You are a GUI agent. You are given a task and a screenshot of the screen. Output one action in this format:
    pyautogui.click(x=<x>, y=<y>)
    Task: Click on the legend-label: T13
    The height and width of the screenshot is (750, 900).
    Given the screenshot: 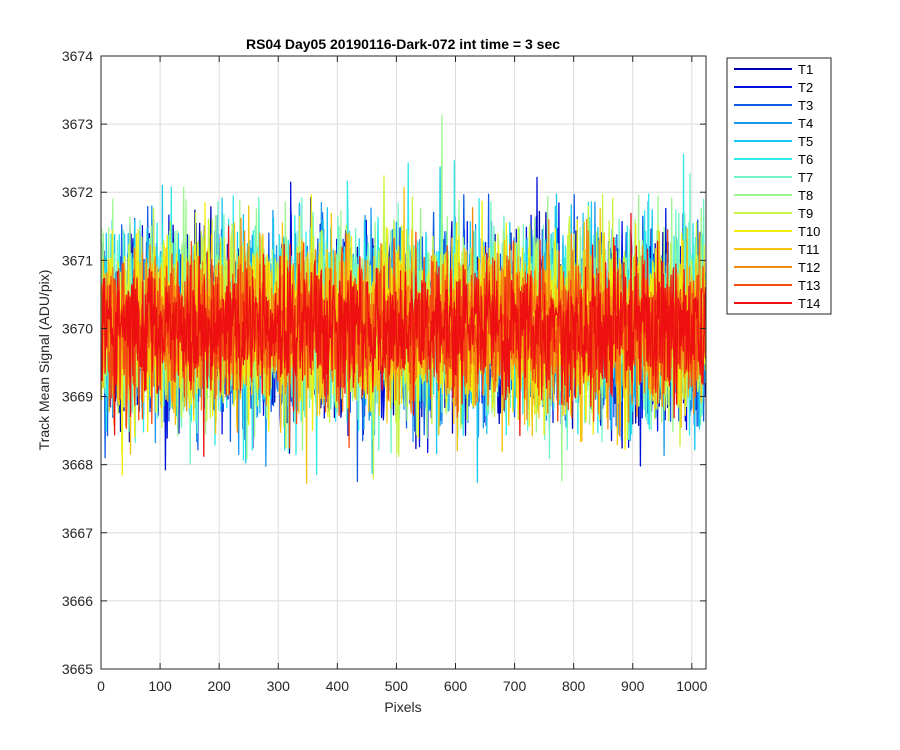 What is the action you would take?
    pyautogui.click(x=809, y=285)
    